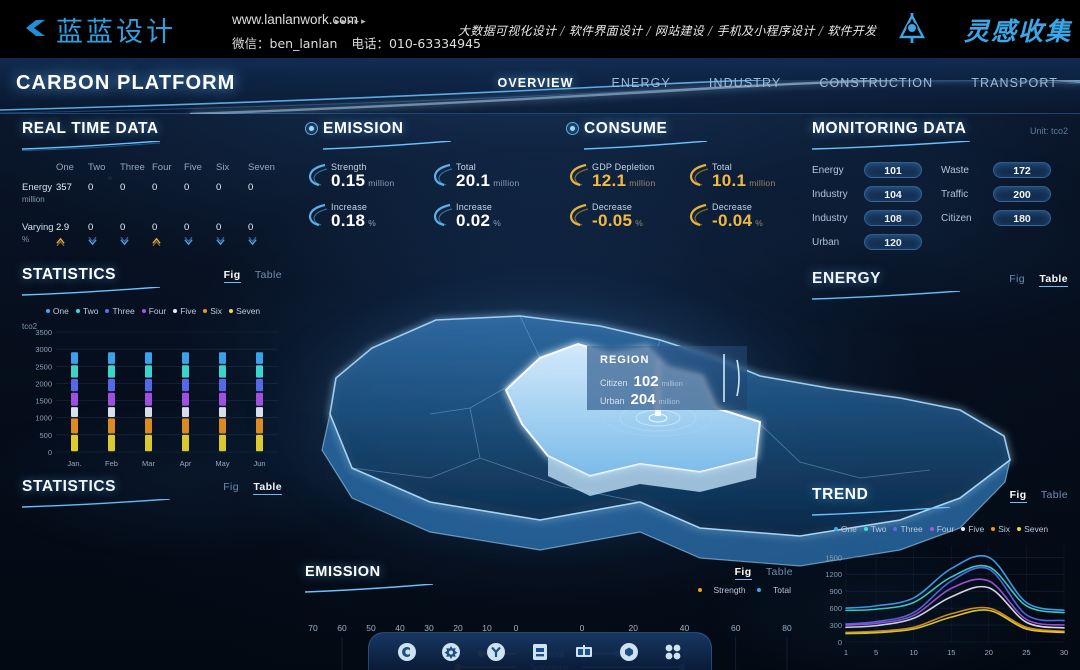 The image size is (1080, 670). I want to click on trend-line-three, so click(955, 595).